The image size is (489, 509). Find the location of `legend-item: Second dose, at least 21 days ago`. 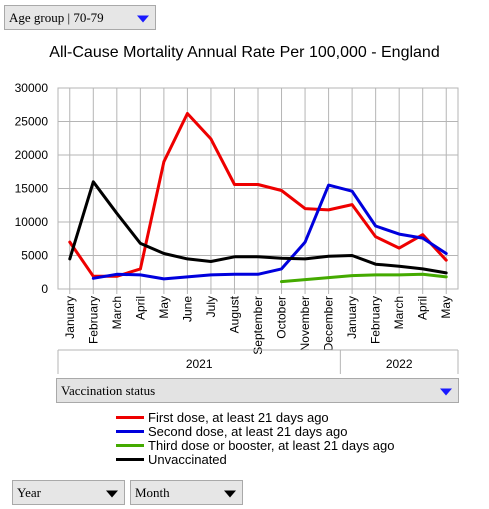

legend-item: Second dose, at least 21 days ago is located at coordinates (255, 431).